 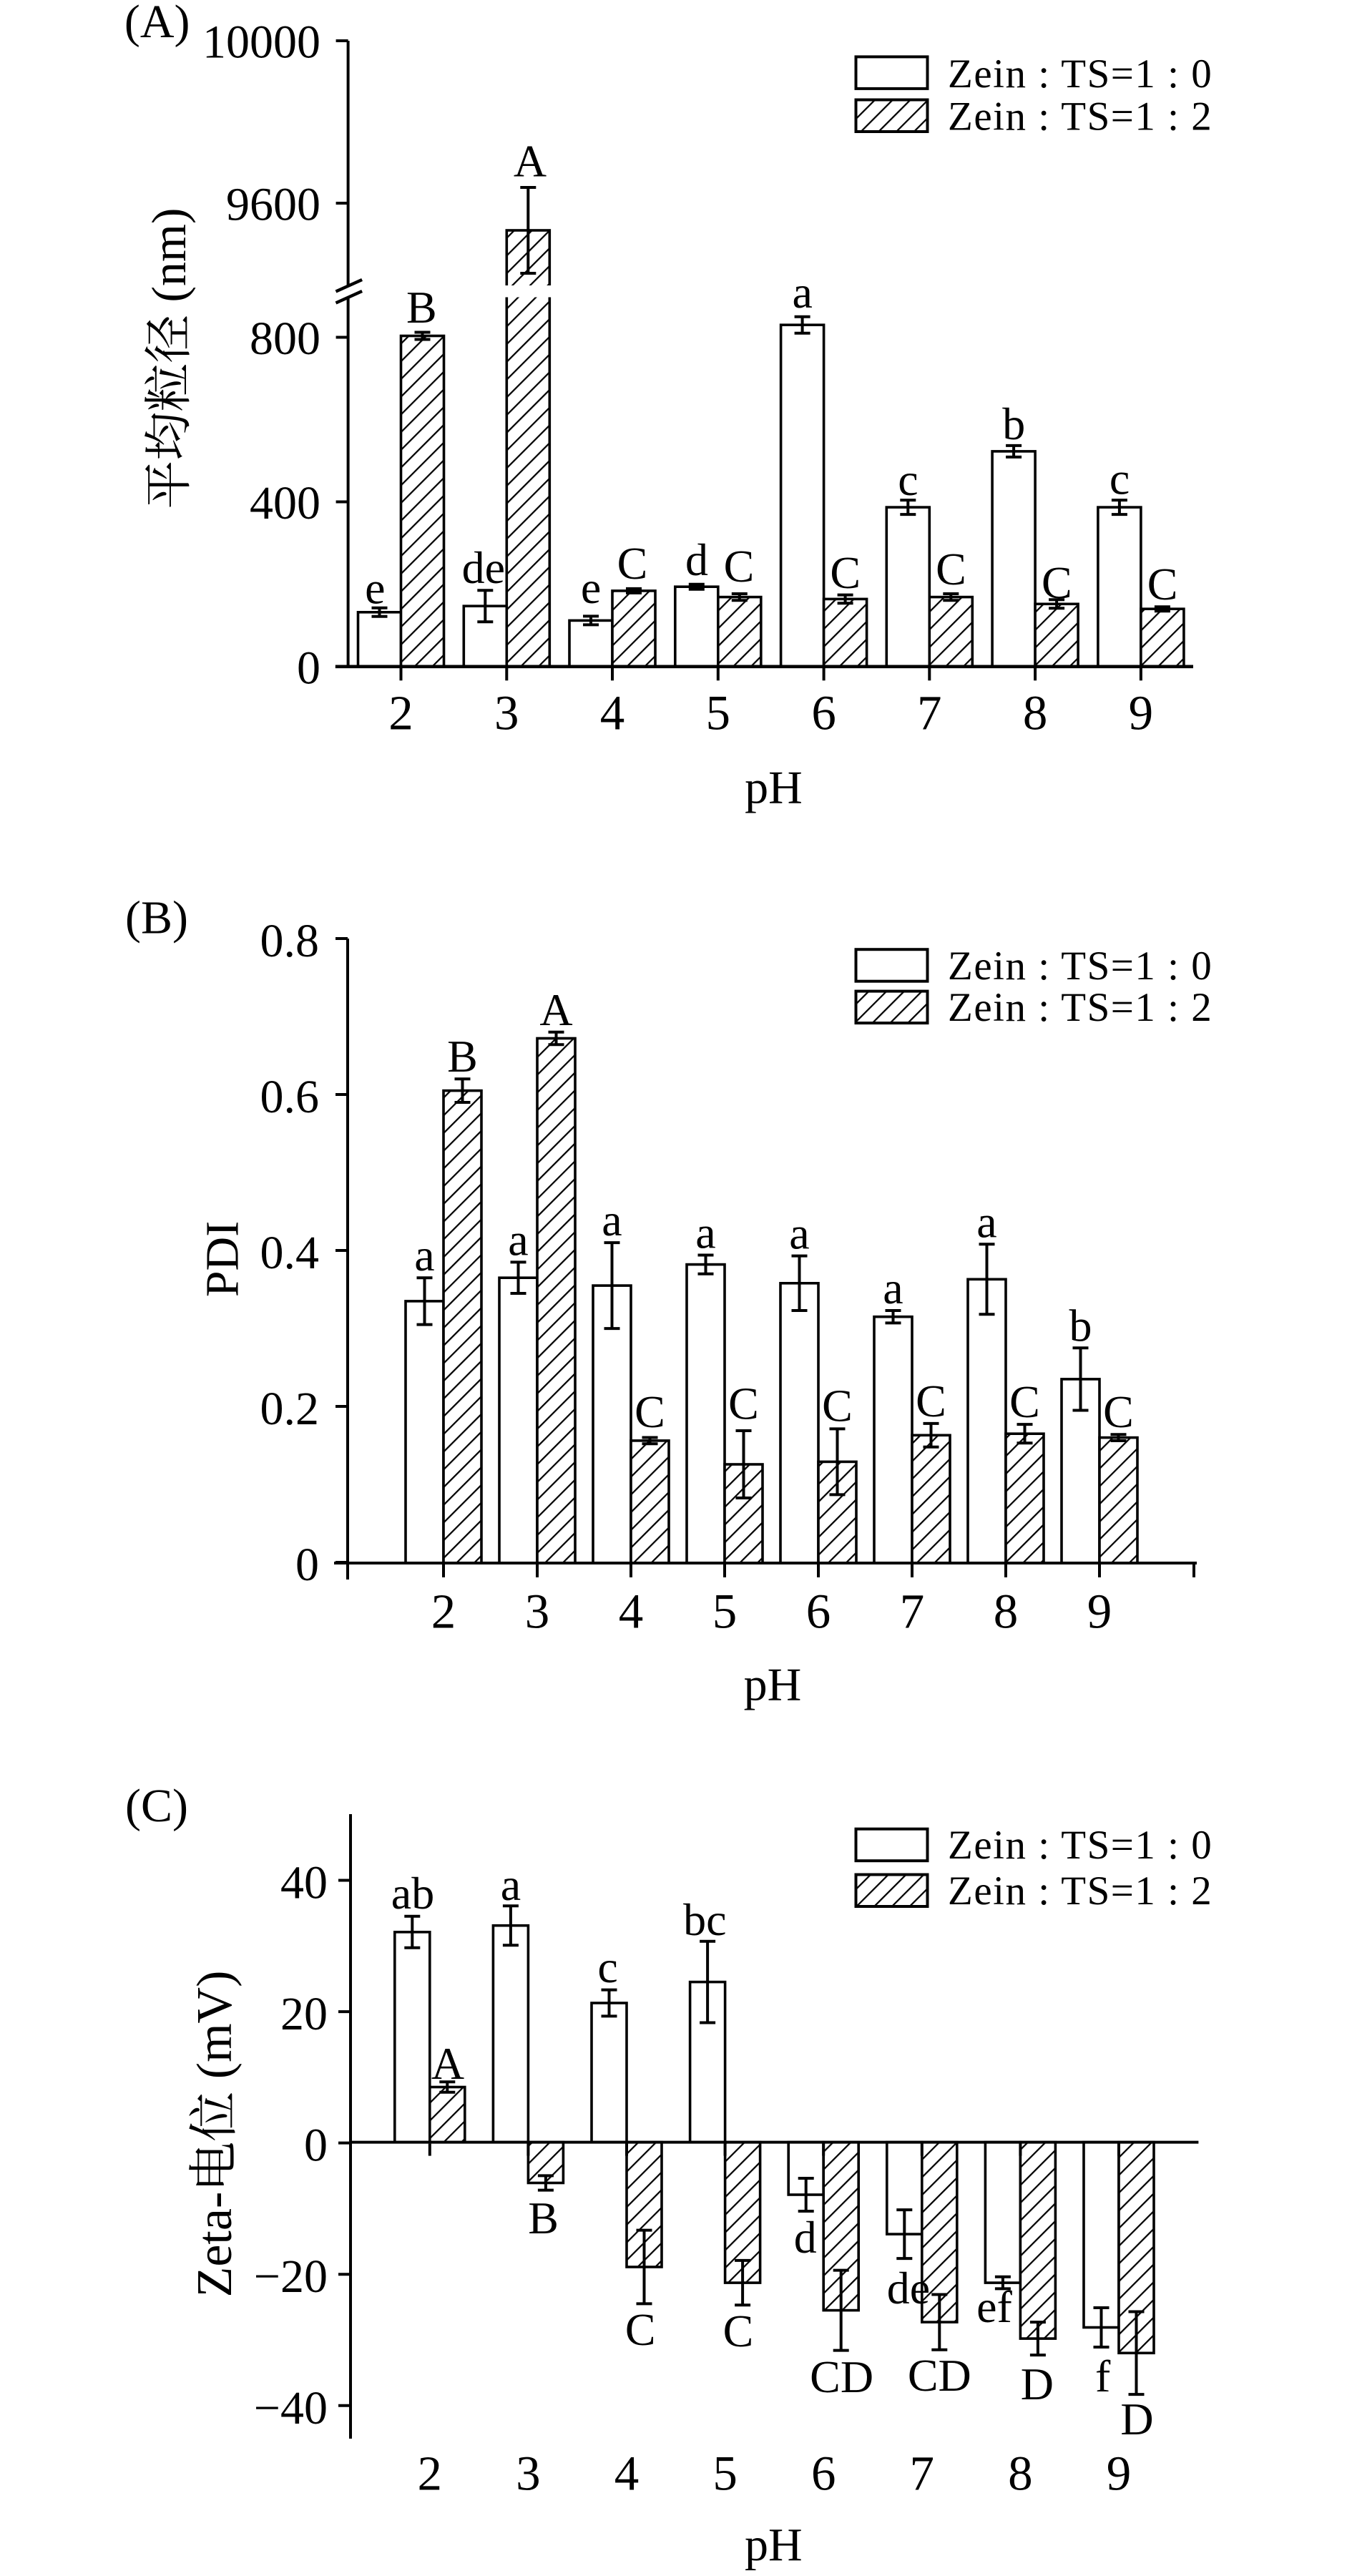 I want to click on svg-text: (C), so click(x=157, y=1806).